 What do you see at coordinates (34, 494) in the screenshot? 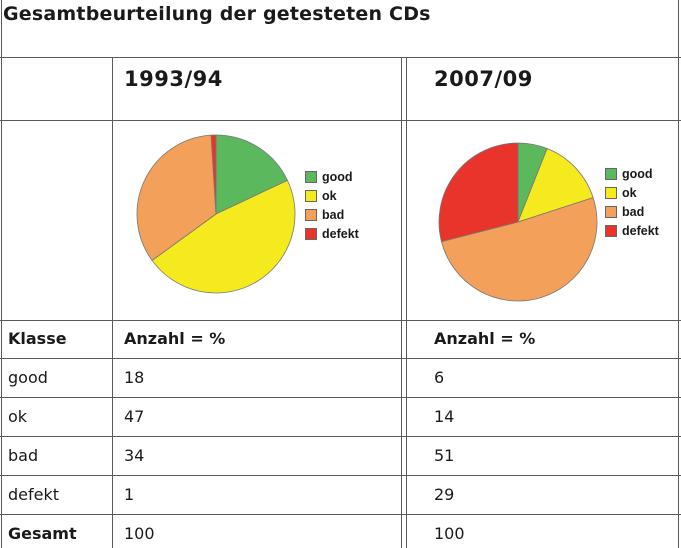
I see `row-label-defekt: defekt` at bounding box center [34, 494].